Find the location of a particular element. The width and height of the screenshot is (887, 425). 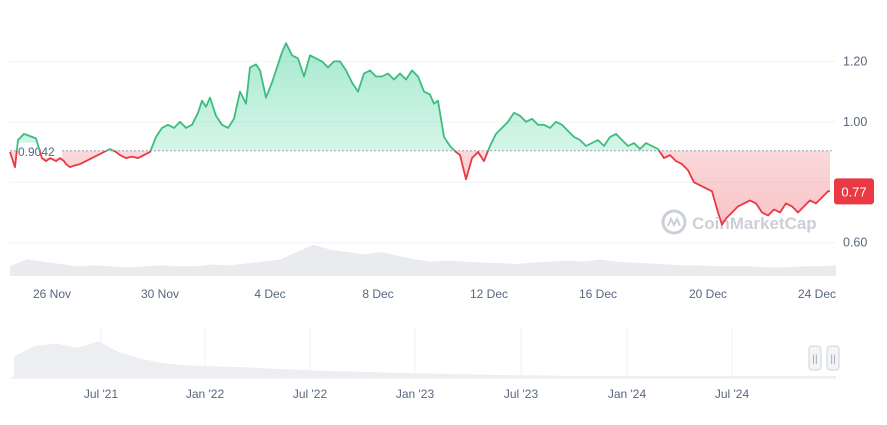

coinmarketcap-logo-icon is located at coordinates (674, 222).